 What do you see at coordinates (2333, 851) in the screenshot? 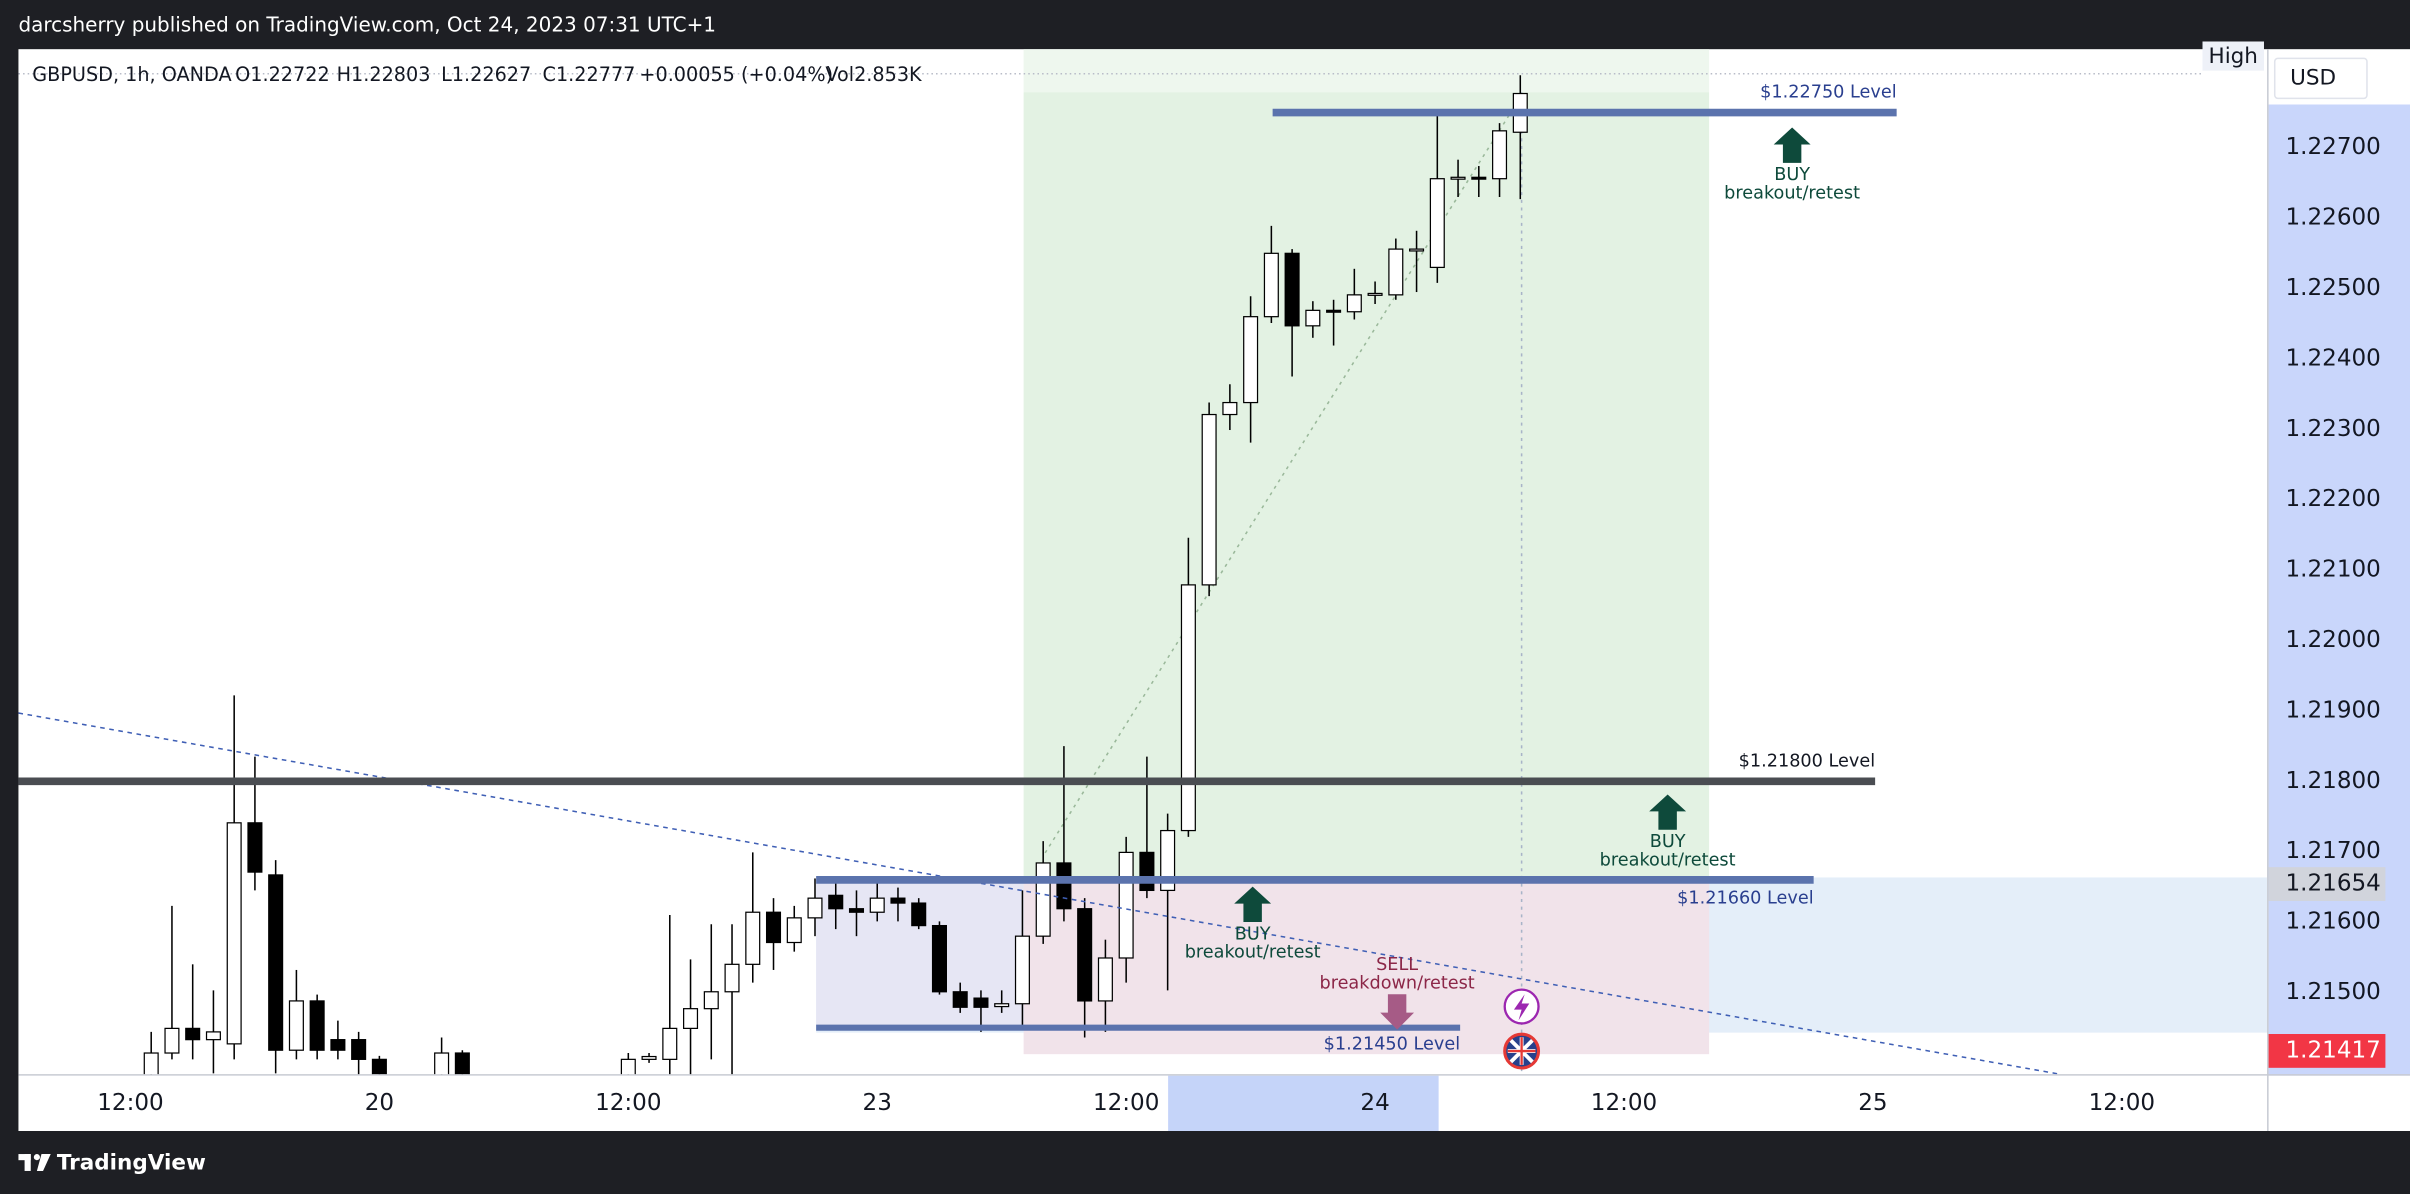
I see `y-tick-label: 1.21700` at bounding box center [2333, 851].